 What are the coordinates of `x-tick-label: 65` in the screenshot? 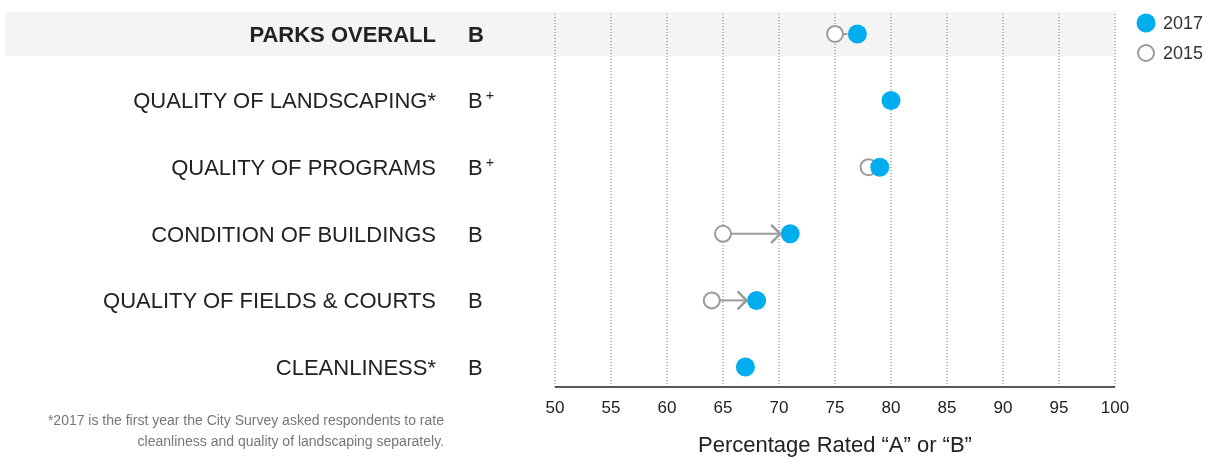 It's located at (723, 408).